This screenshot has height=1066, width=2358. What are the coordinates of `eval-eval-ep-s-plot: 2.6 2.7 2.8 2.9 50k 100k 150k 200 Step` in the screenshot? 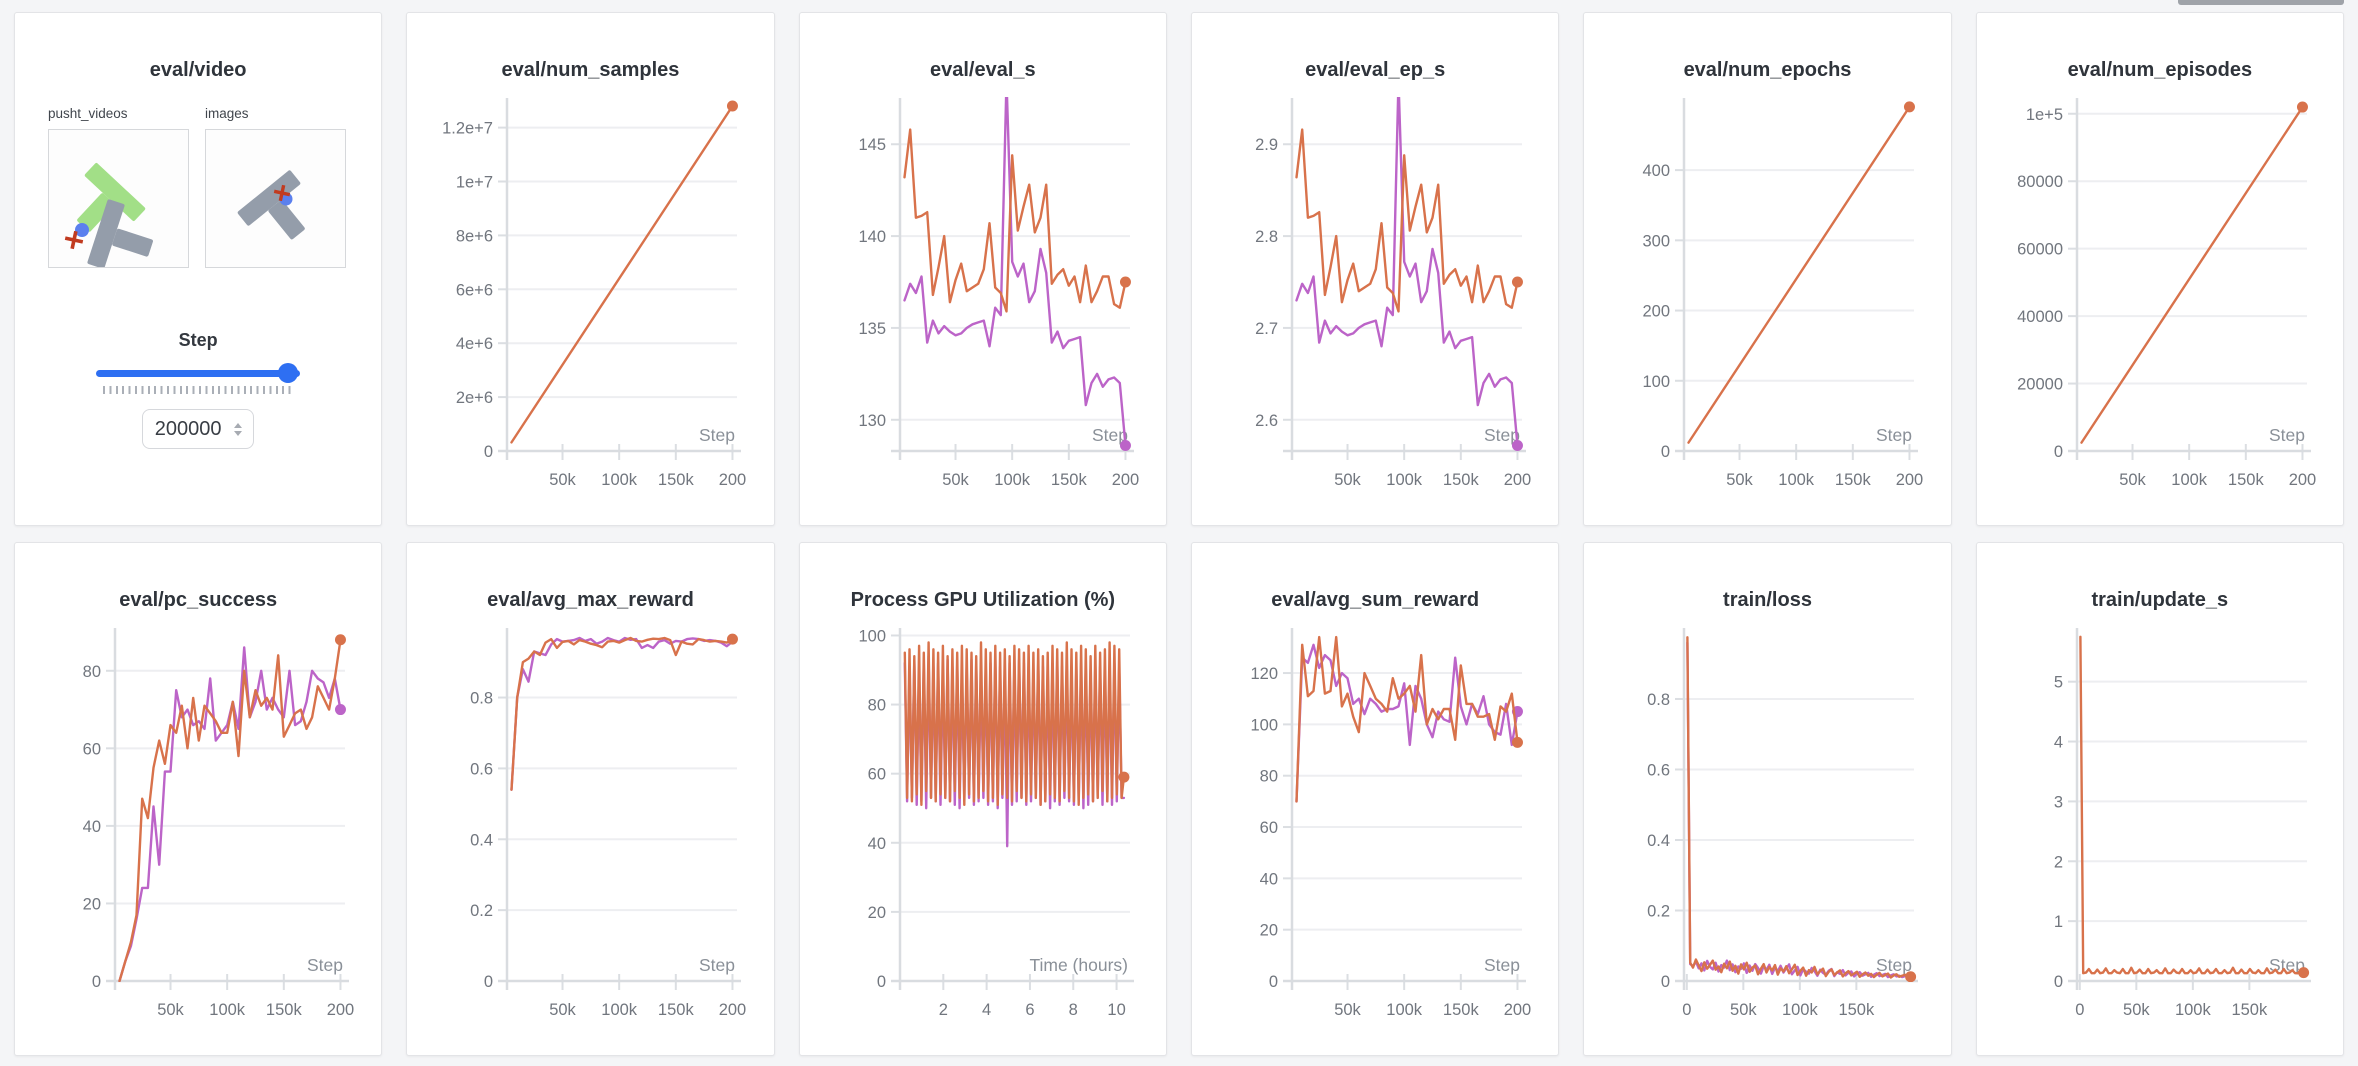 It's located at (1375, 304).